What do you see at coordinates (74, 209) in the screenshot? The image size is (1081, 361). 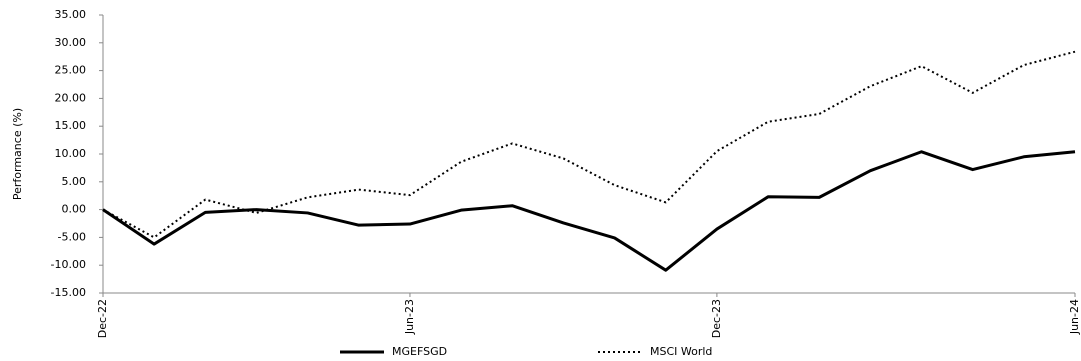 I see `y-tick-label: 0.00` at bounding box center [74, 209].